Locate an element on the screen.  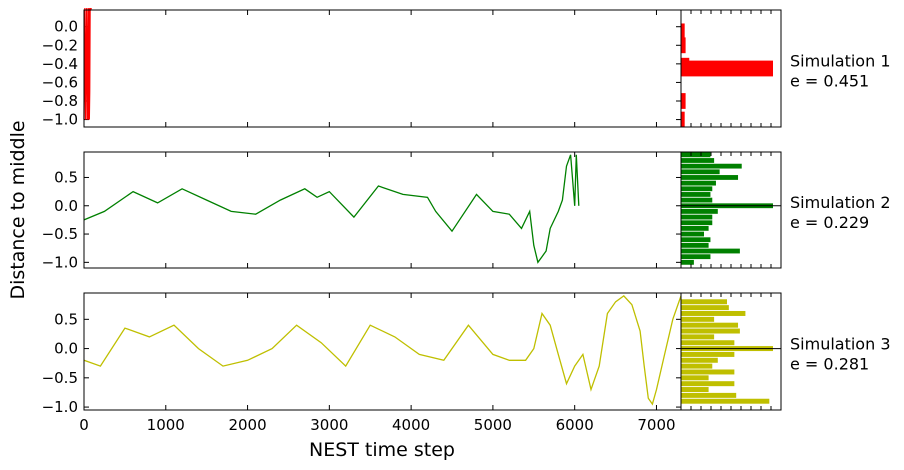
y-tick-label: −0.4 is located at coordinates (60, 64).